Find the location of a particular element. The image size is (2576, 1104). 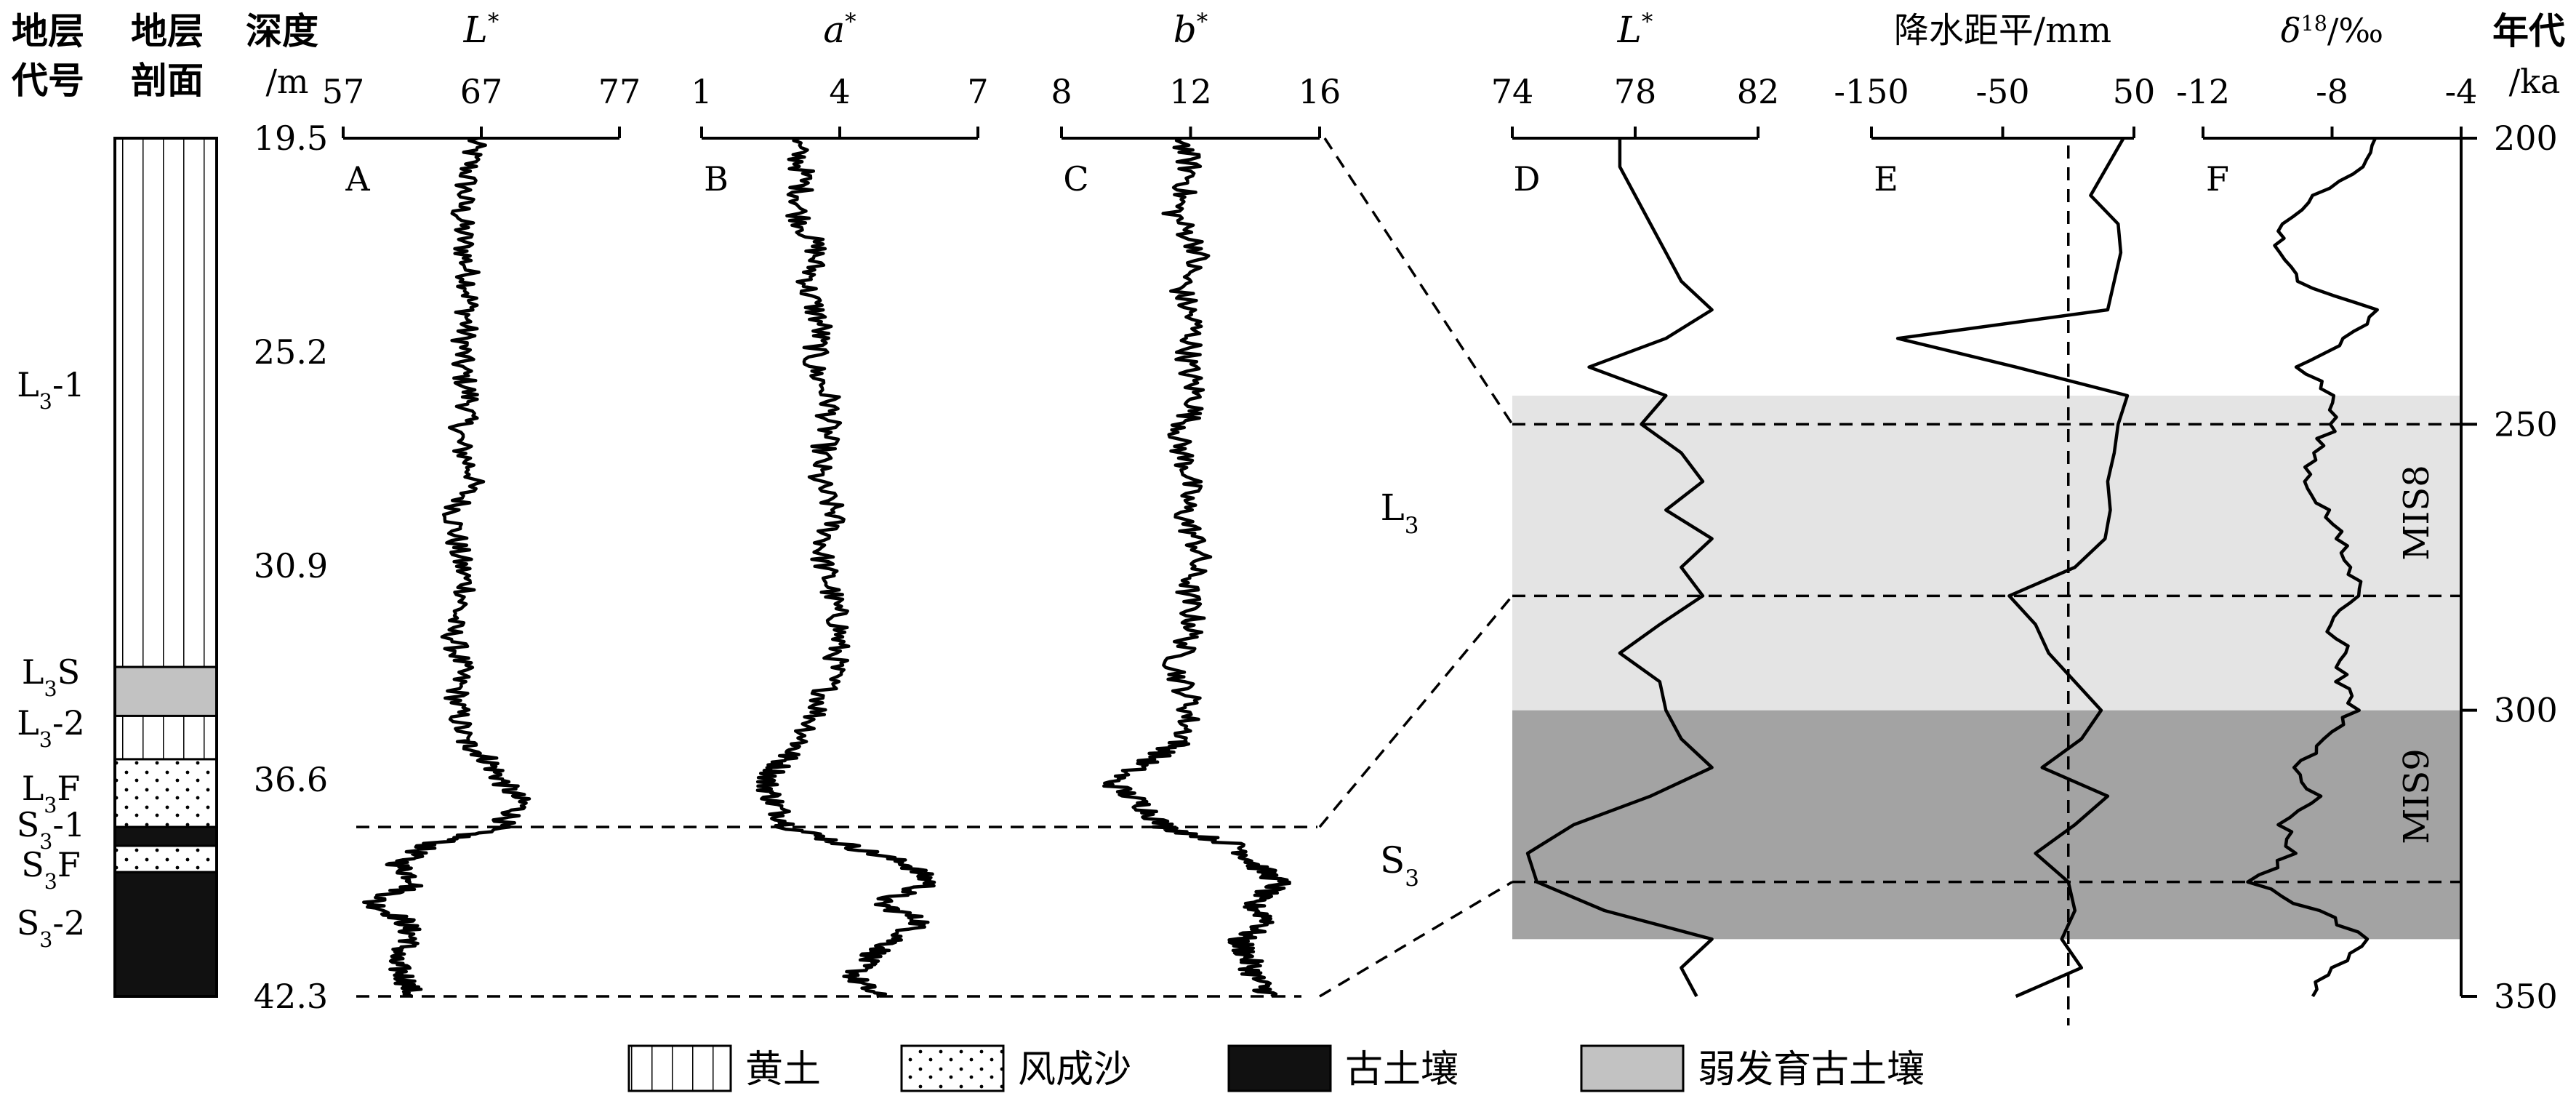

tick-label-A-0: 57 is located at coordinates (343, 91).